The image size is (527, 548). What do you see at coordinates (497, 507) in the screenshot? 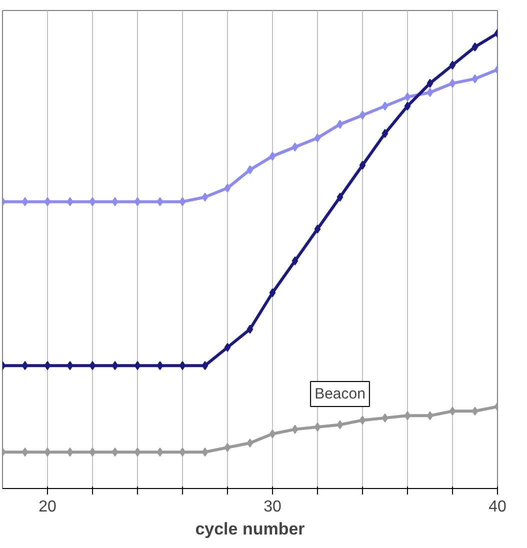
I see `x-tick-label: 40` at bounding box center [497, 507].